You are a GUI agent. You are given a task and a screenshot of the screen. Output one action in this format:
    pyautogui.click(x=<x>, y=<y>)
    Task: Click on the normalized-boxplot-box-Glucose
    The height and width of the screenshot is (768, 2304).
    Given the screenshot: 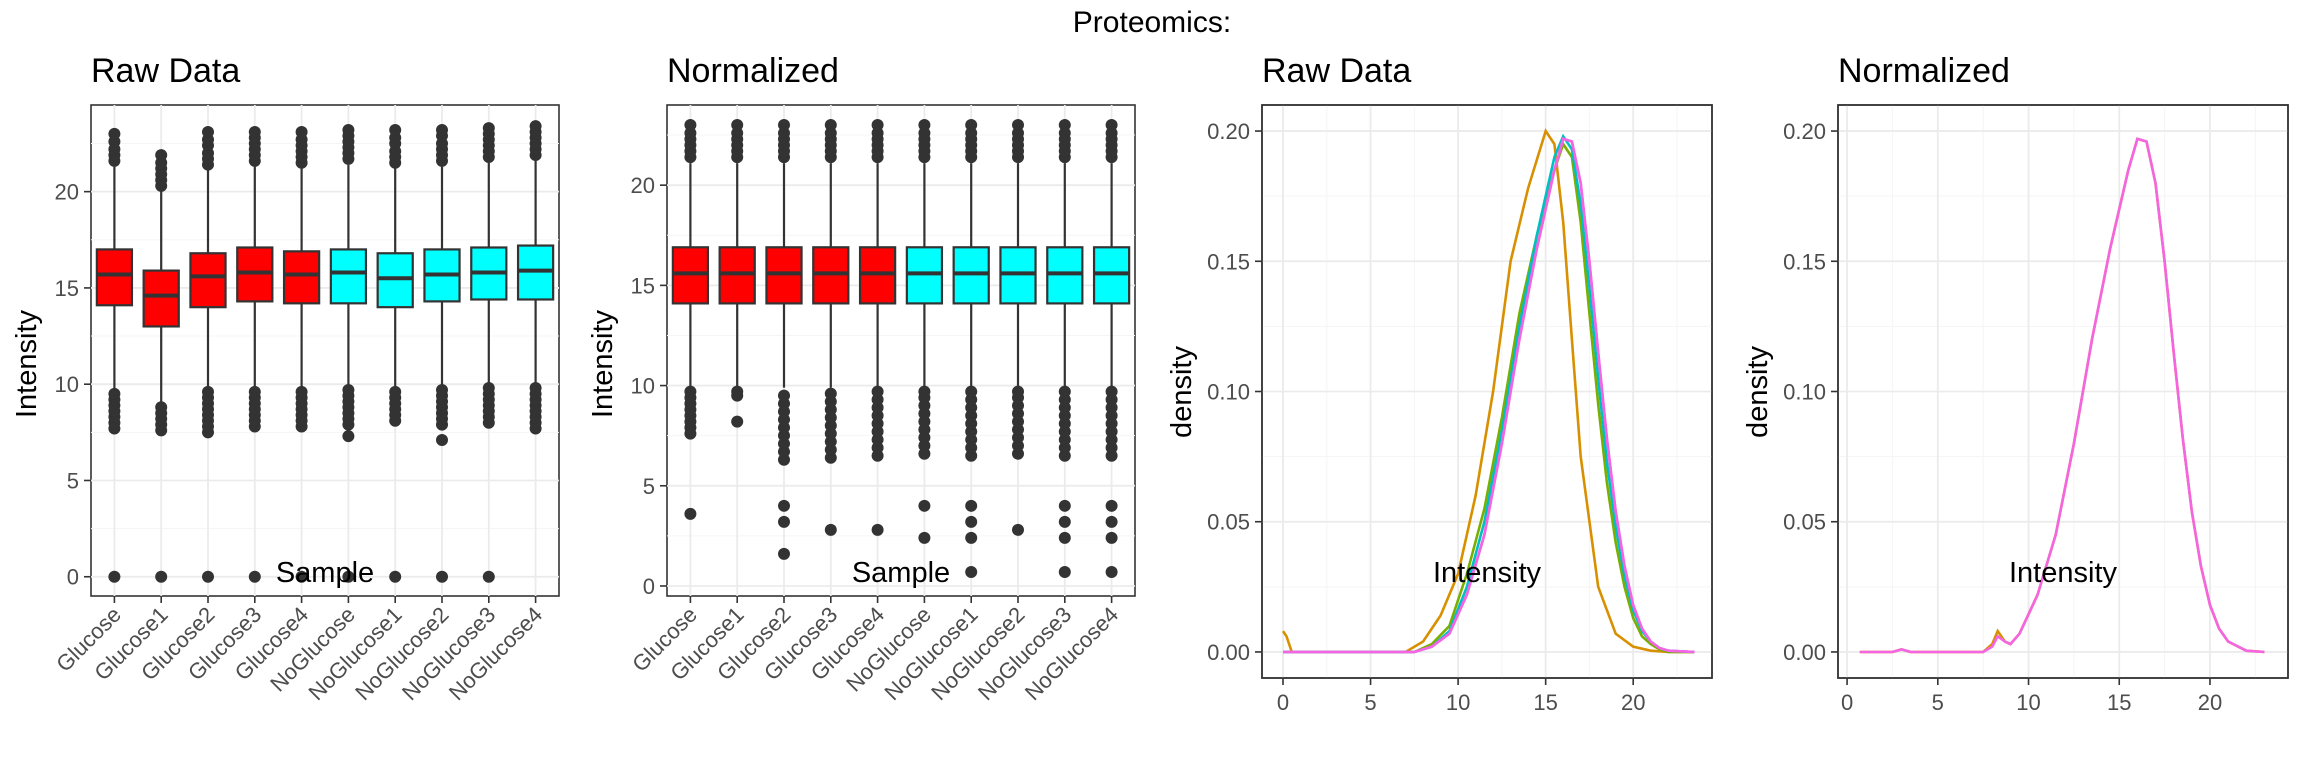 What is the action you would take?
    pyautogui.click(x=690, y=319)
    